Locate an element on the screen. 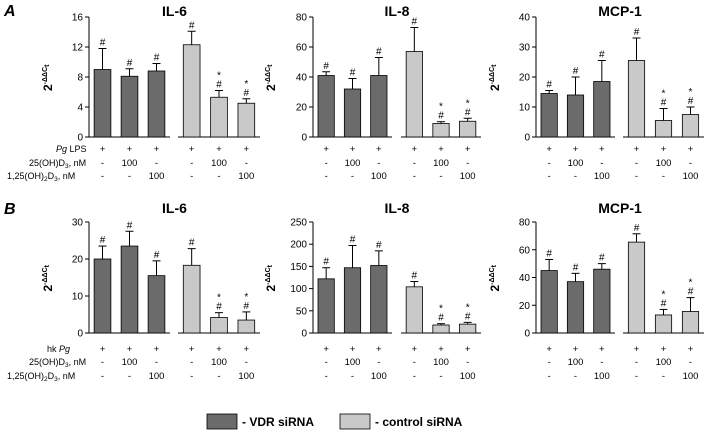  legend: - VDR siRNA - control siRNA is located at coordinates (334, 421).